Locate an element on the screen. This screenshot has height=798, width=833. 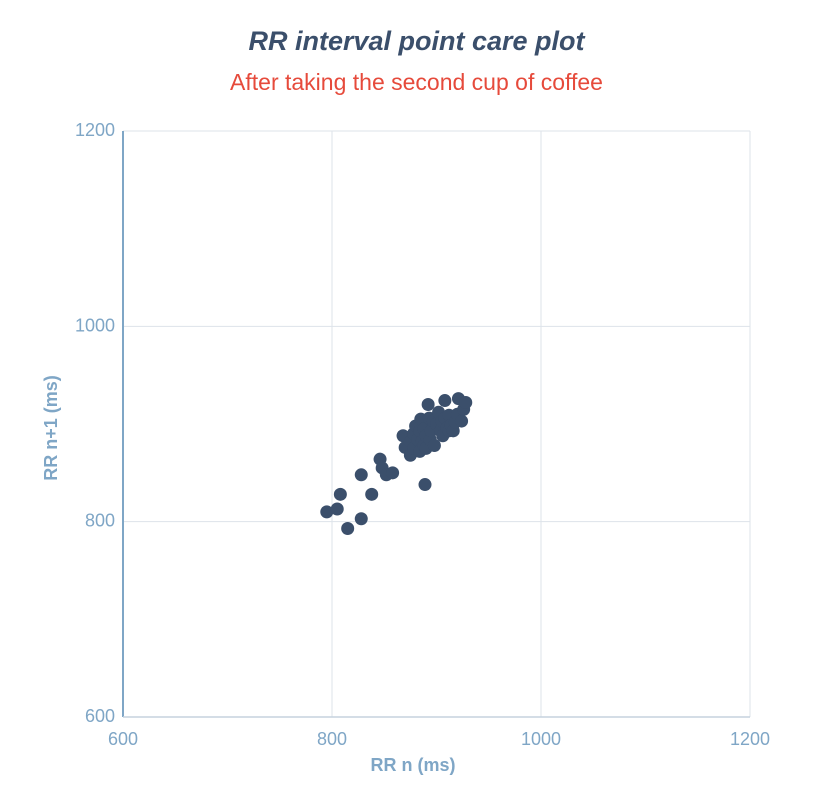
data-points is located at coordinates (396, 463).